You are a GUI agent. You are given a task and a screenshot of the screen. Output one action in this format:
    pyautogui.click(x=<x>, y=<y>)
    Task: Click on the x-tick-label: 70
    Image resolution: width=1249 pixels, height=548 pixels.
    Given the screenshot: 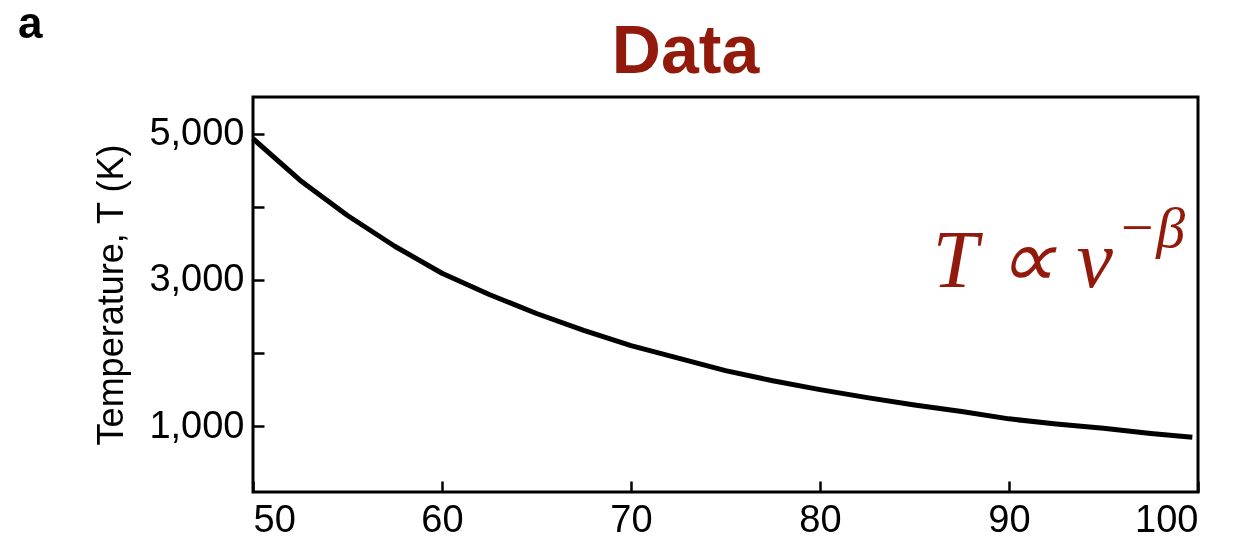 What is the action you would take?
    pyautogui.click(x=631, y=518)
    